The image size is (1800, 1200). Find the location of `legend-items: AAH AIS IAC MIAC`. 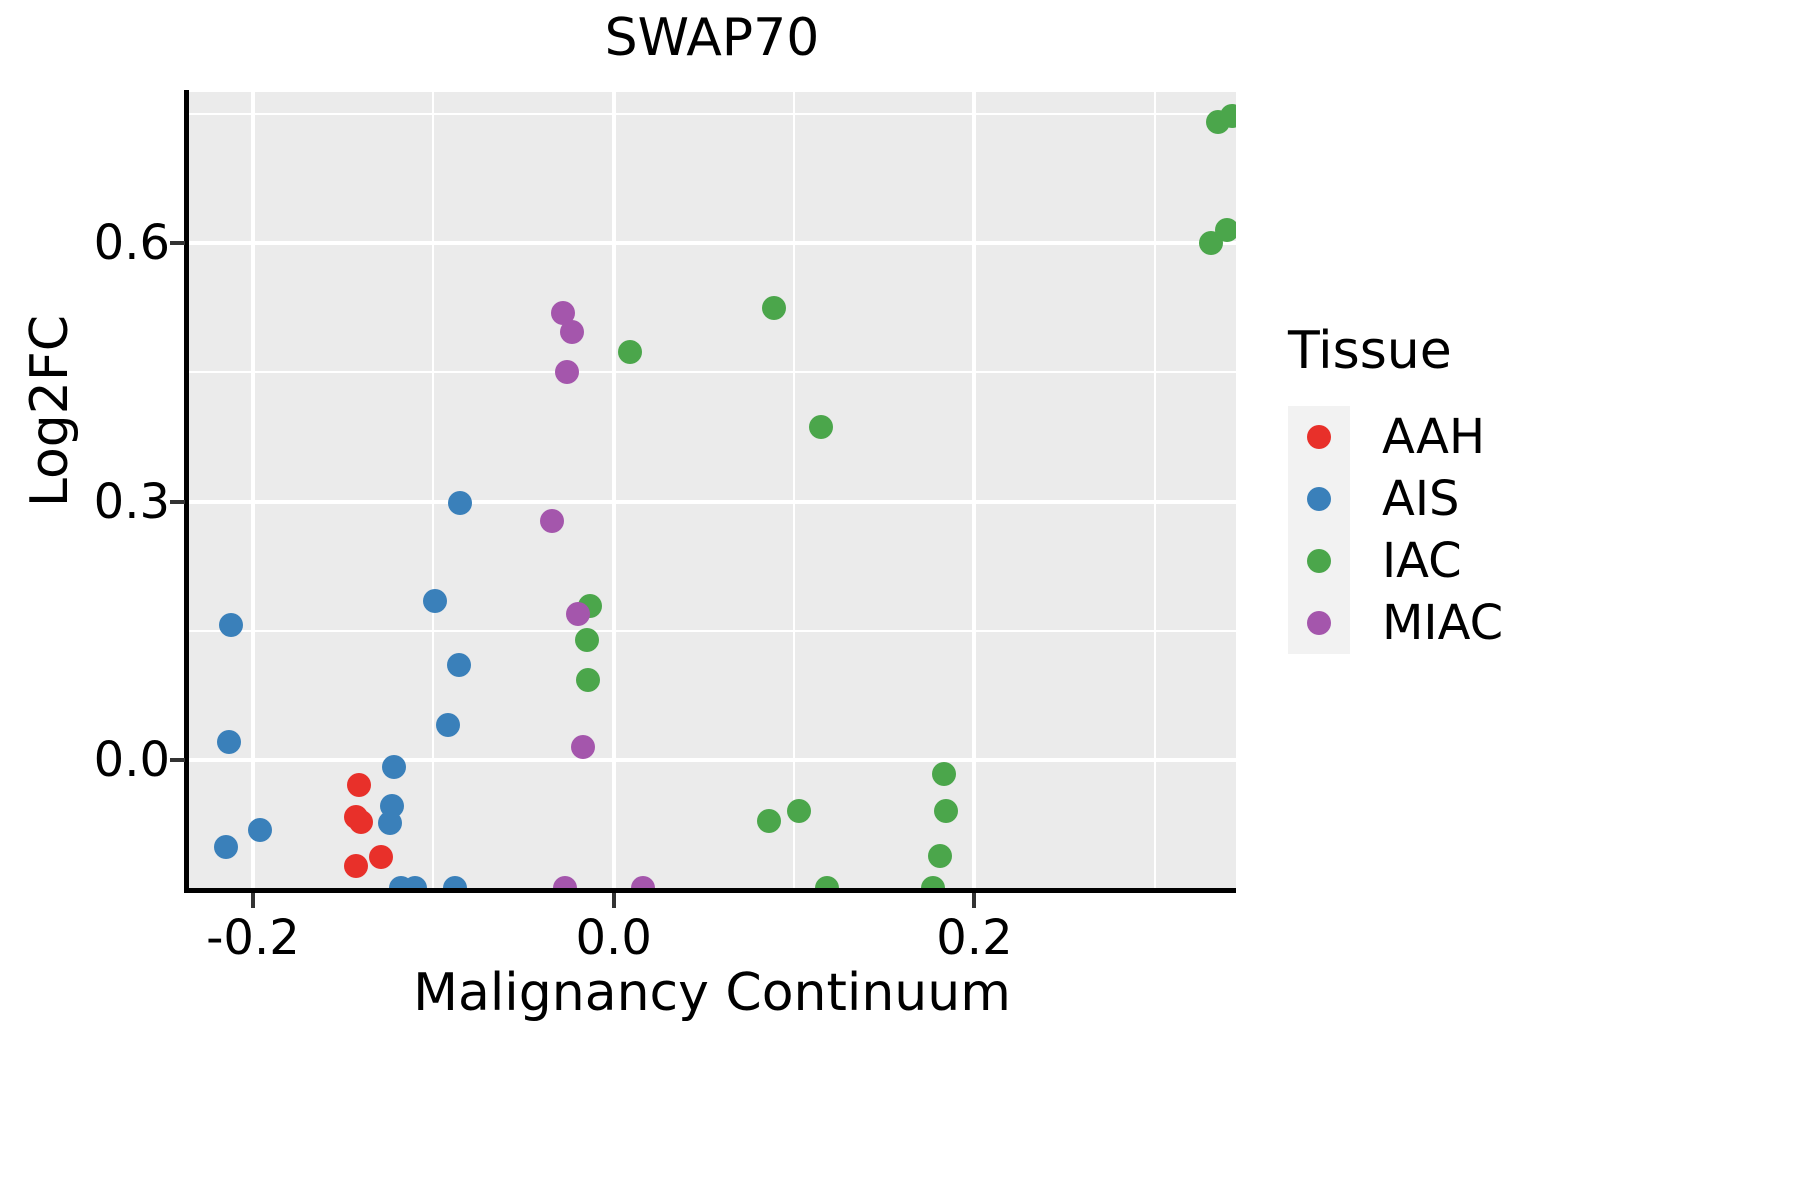

legend-items: AAH AIS IAC MIAC is located at coordinates (1508, 530).